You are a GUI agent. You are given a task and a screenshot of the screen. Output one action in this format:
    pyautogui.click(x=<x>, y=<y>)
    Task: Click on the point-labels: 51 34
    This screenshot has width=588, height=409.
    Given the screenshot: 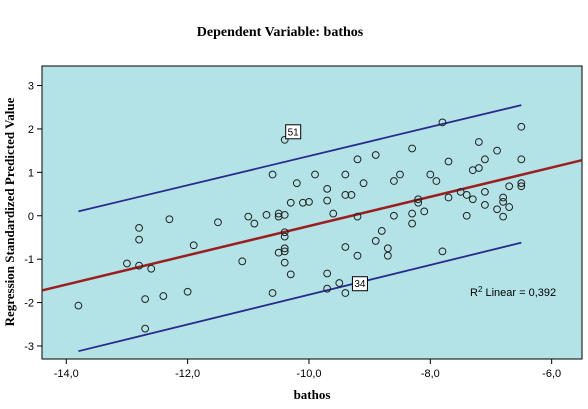 What is the action you would take?
    pyautogui.click(x=326, y=208)
    